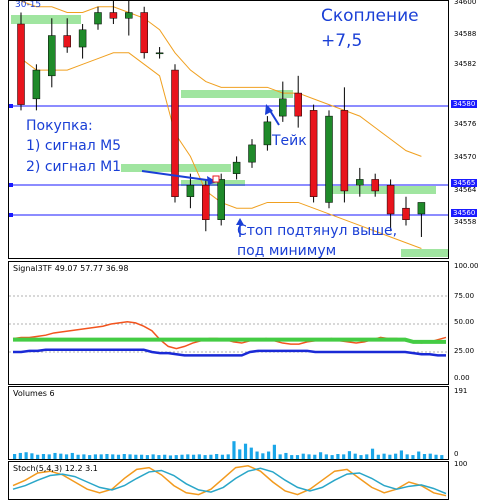 The image size is (500, 500). What do you see at coordinates (317, 231) in the screenshot?
I see `stop-label-line-1: Стоп подтянул выше,` at bounding box center [317, 231].